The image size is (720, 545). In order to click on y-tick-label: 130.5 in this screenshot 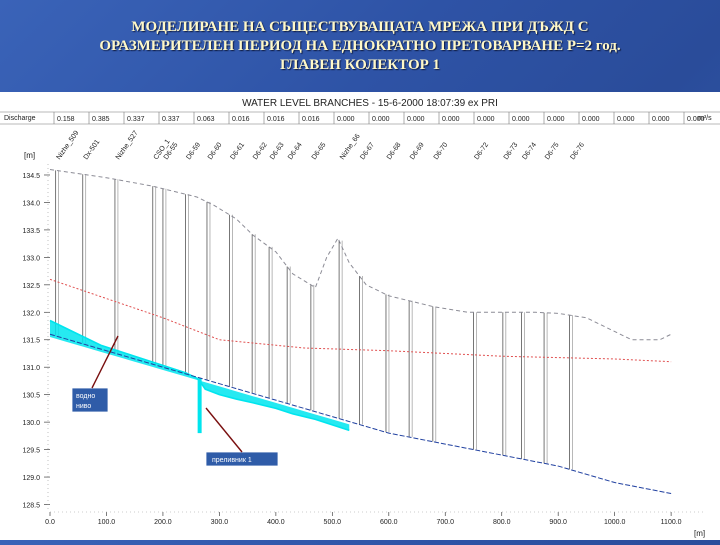, I will do `click(31, 396)`.